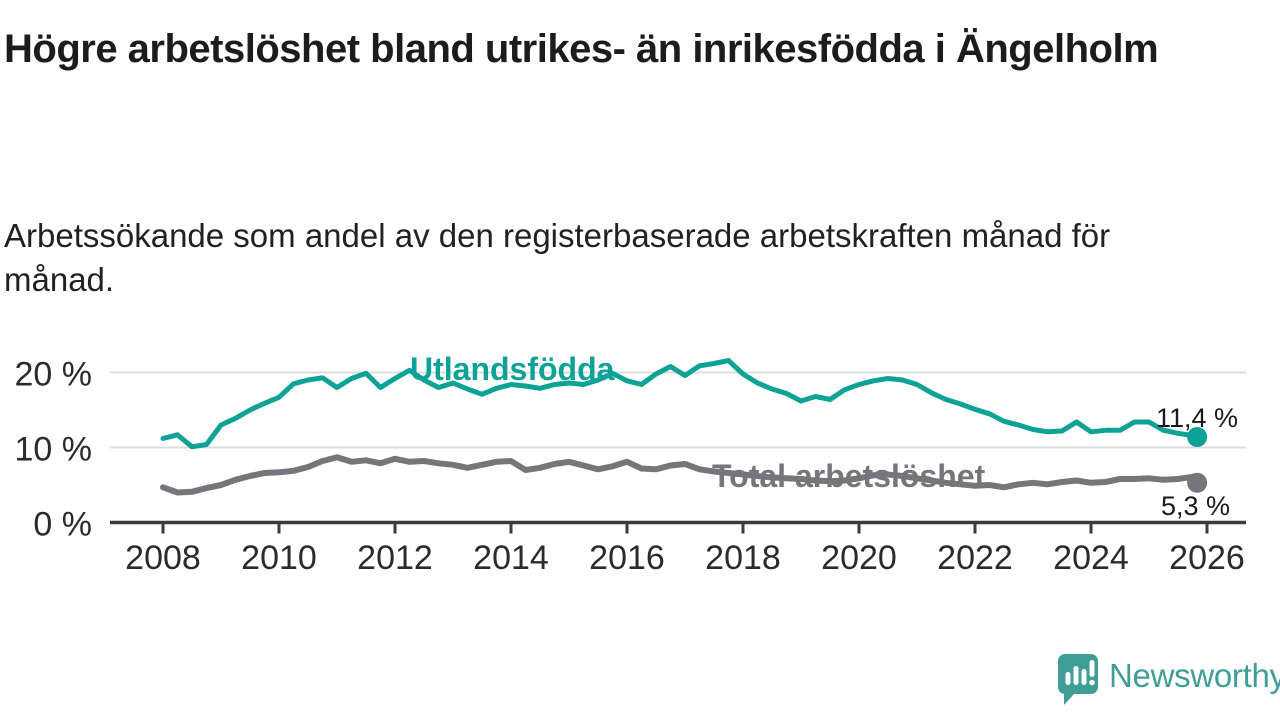 This screenshot has width=1280, height=720. I want to click on series-label-utlandsfodda: Utlandsfödda, so click(512, 369).